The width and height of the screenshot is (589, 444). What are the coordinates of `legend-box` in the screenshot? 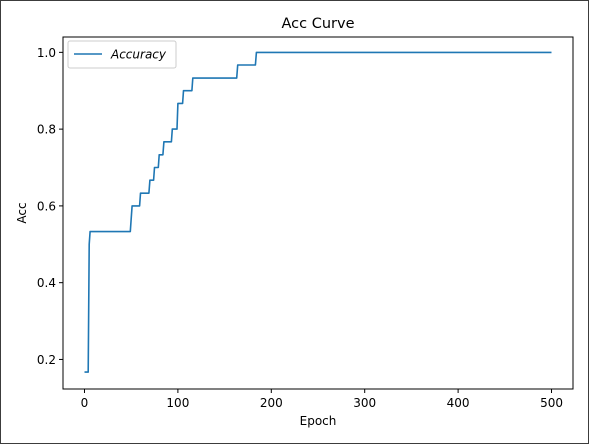 It's located at (122, 54).